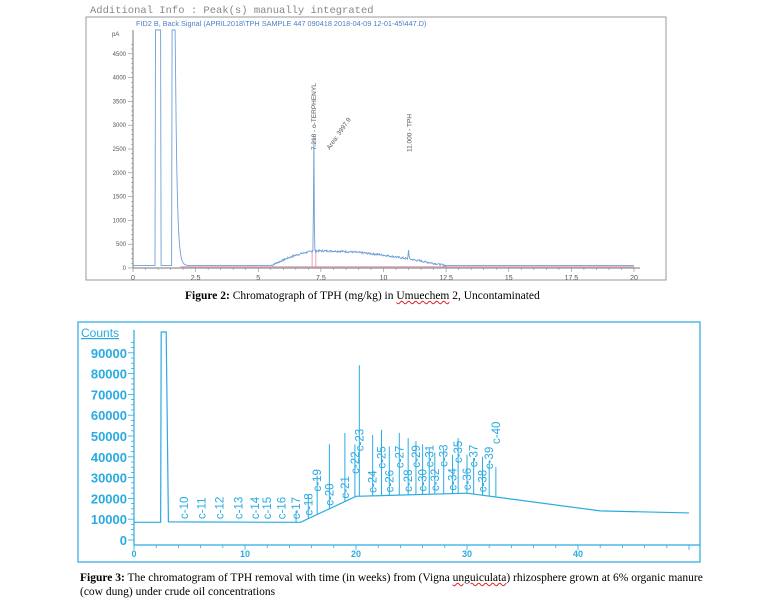  Describe the element at coordinates (109, 415) in the screenshot. I see `y-tick-label: 60000` at that location.